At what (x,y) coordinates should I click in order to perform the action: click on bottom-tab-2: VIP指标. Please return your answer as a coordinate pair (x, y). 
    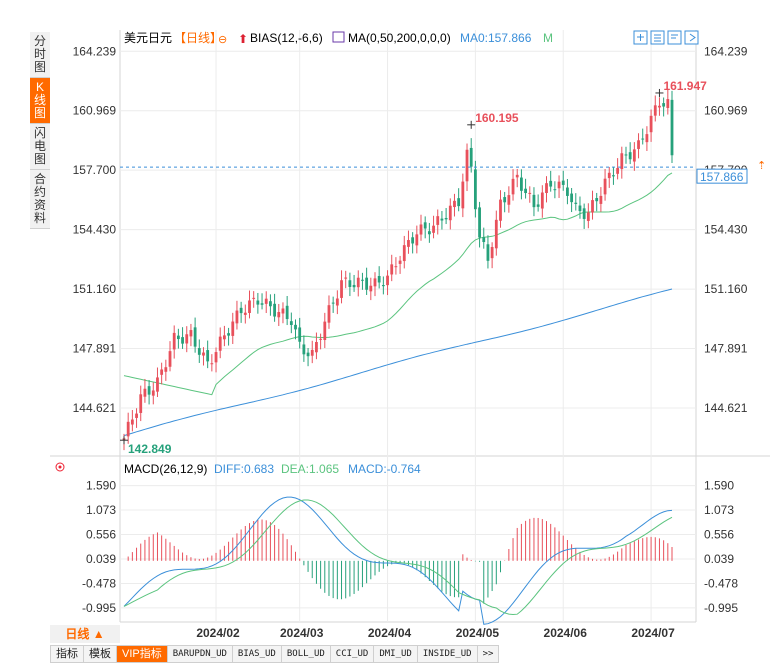
    Looking at the image, I should click on (142, 654).